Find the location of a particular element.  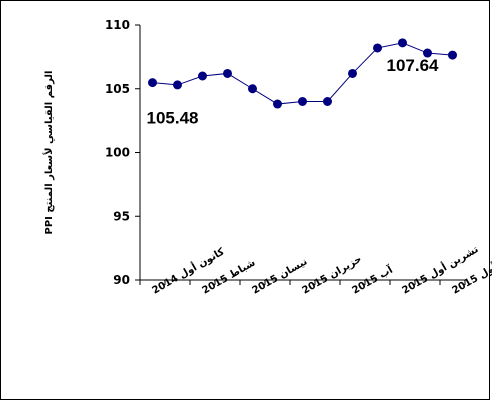

series-points is located at coordinates (302, 73).